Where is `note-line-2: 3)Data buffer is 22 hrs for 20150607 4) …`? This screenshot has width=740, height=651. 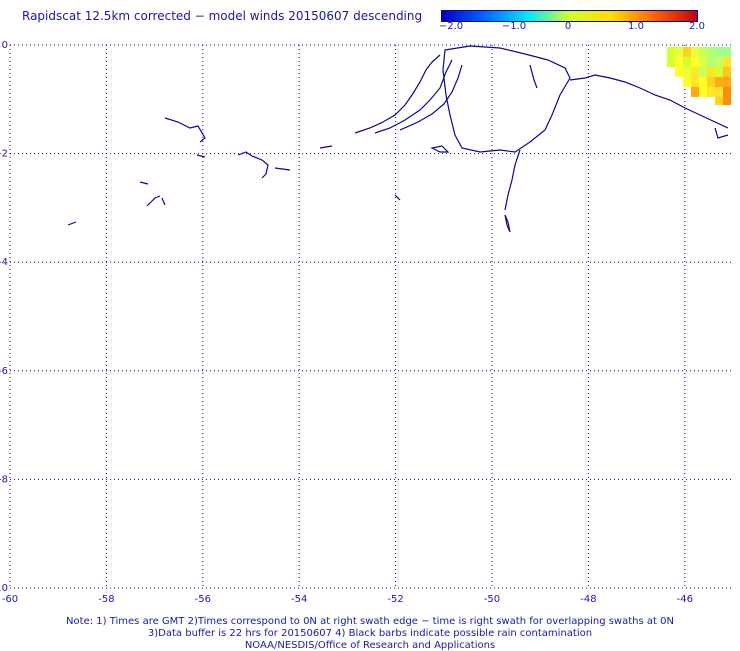
note-line-2: 3)Data buffer is 22 hrs for 20150607 4) … is located at coordinates (370, 633).